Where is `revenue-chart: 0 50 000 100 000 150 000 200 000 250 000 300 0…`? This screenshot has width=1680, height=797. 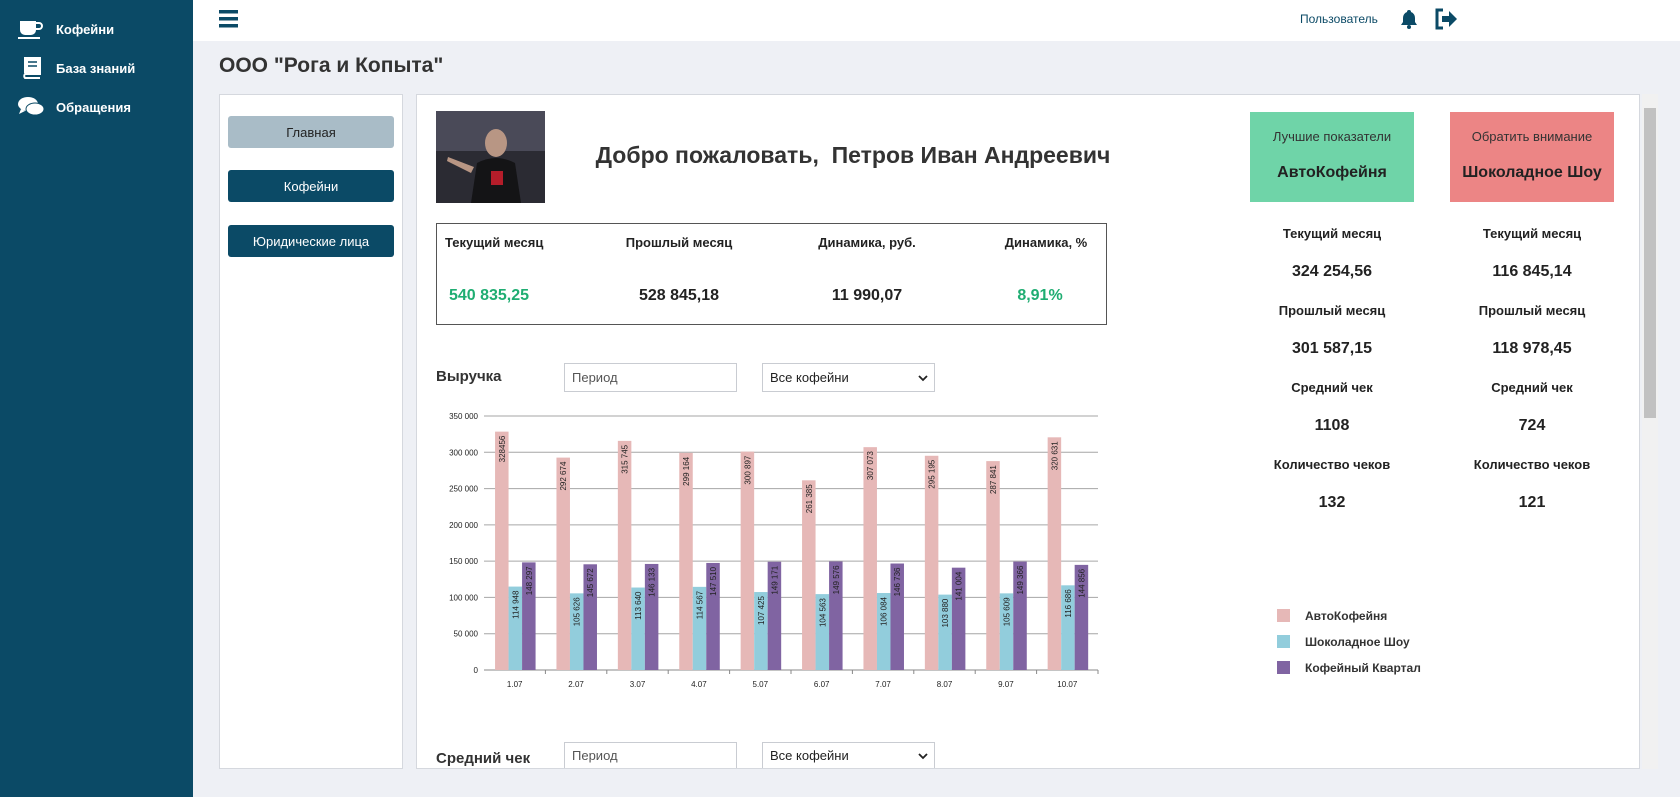
revenue-chart: 0 50 000 100 000 150 000 200 000 250 000 300 0… is located at coordinates (774, 550).